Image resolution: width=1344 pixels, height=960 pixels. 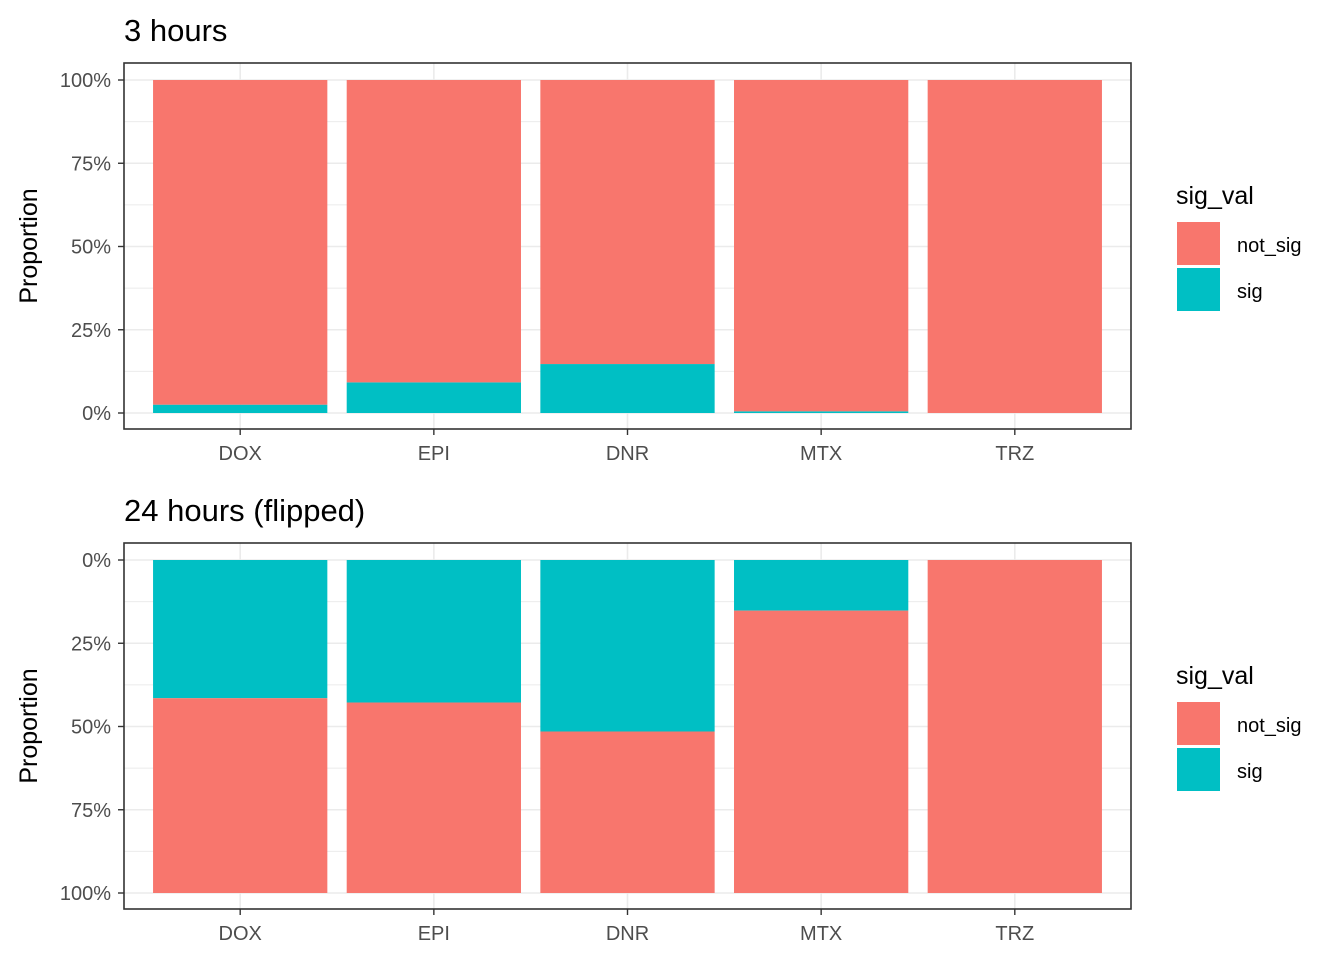 I want to click on chart-title: 24 hours (flipped), so click(x=244, y=510).